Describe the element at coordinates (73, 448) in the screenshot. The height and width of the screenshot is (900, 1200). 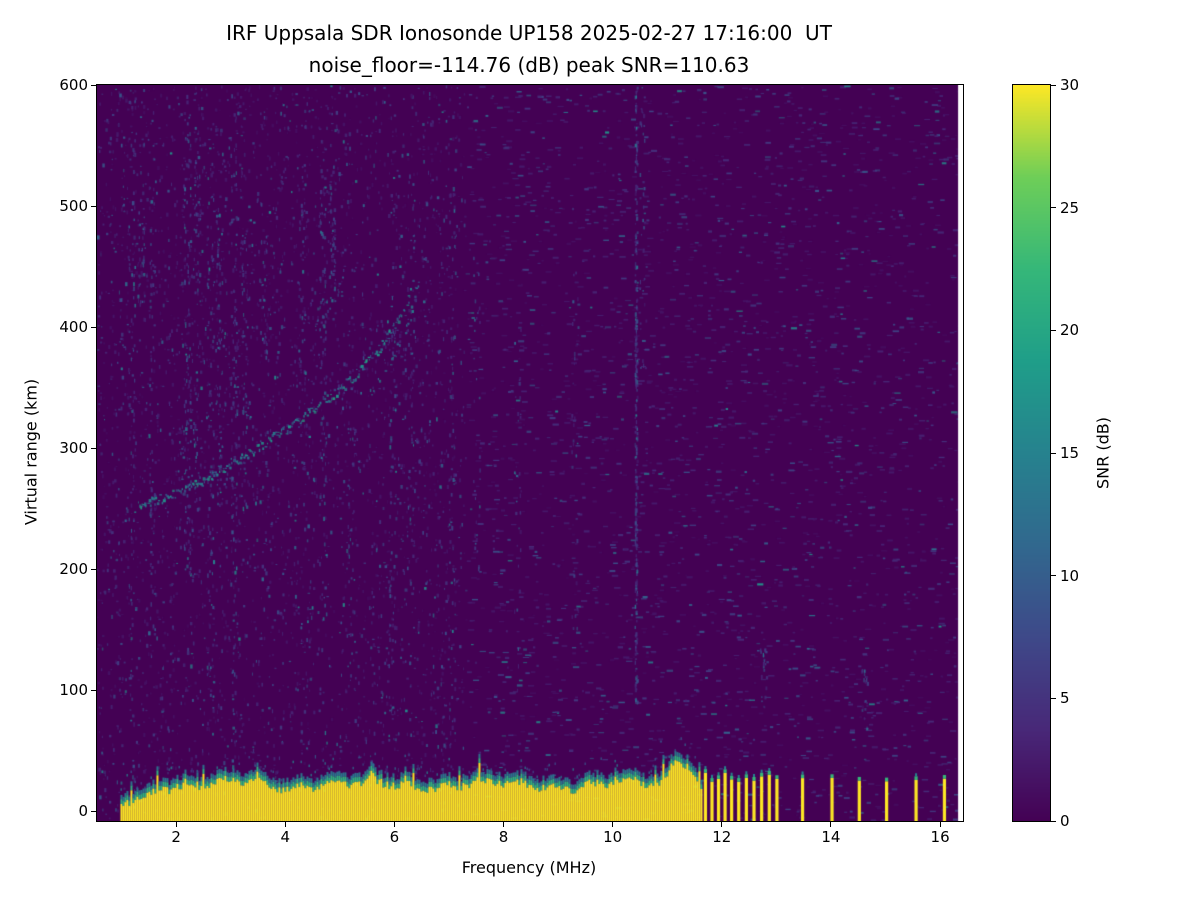
I see `y-tick-label: 300` at that location.